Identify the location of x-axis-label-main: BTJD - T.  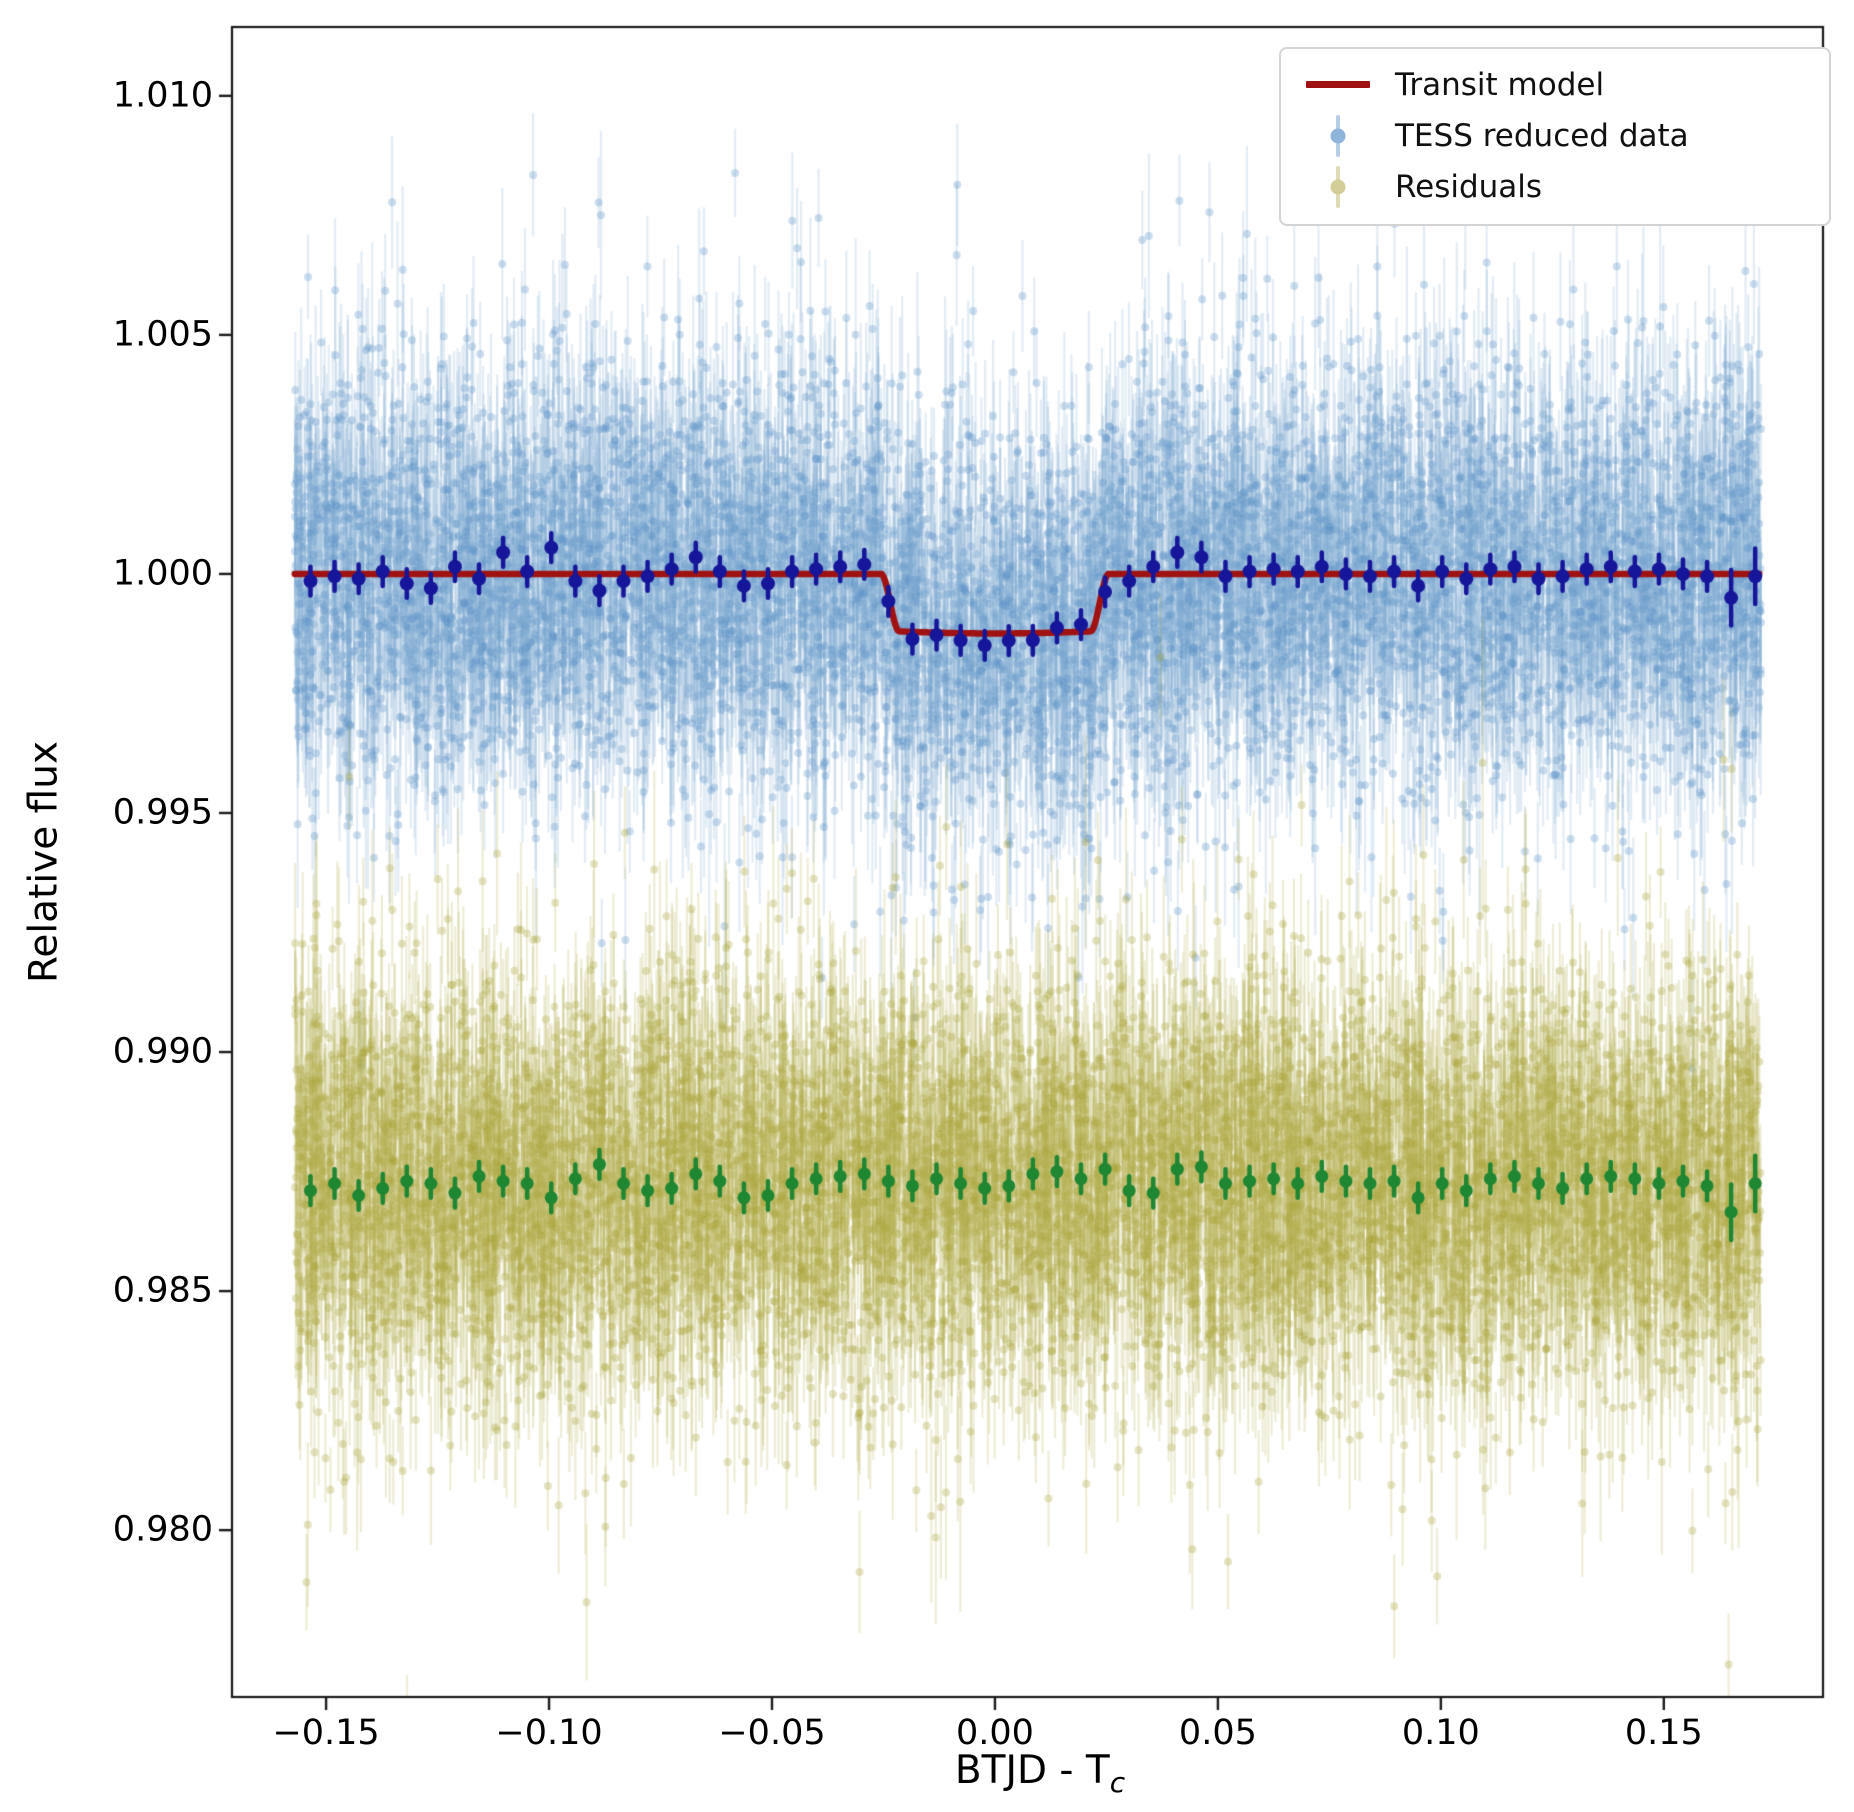
(1032, 1770).